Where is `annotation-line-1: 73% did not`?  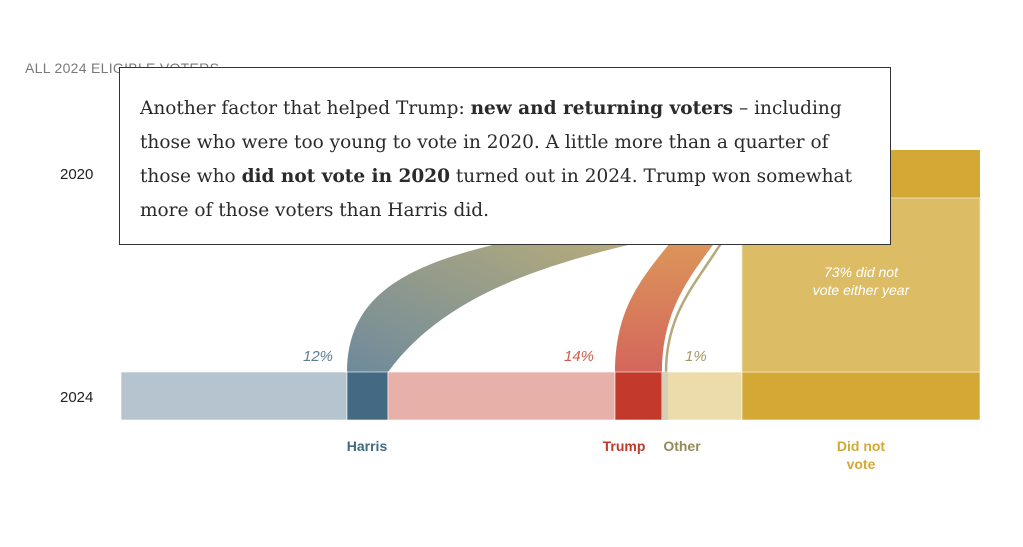
annotation-line-1: 73% did not is located at coordinates (861, 272).